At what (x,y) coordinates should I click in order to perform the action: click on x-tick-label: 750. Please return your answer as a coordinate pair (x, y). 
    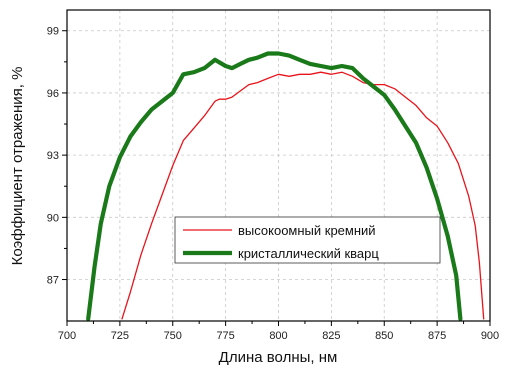
    Looking at the image, I should click on (173, 336).